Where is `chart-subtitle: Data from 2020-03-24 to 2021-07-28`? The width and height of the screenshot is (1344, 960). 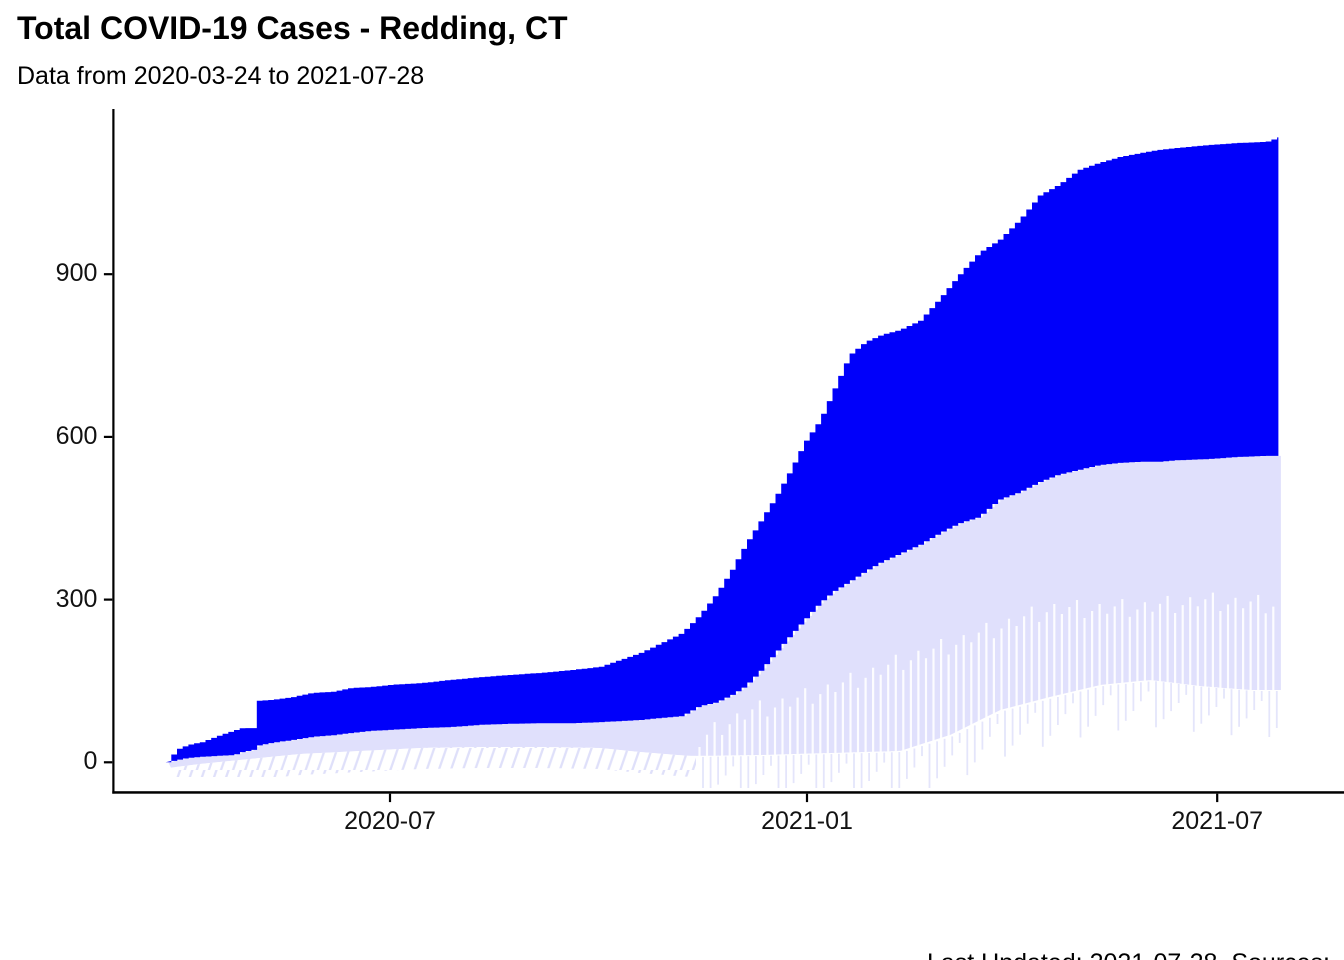 chart-subtitle: Data from 2020-03-24 to 2021-07-28 is located at coordinates (221, 76).